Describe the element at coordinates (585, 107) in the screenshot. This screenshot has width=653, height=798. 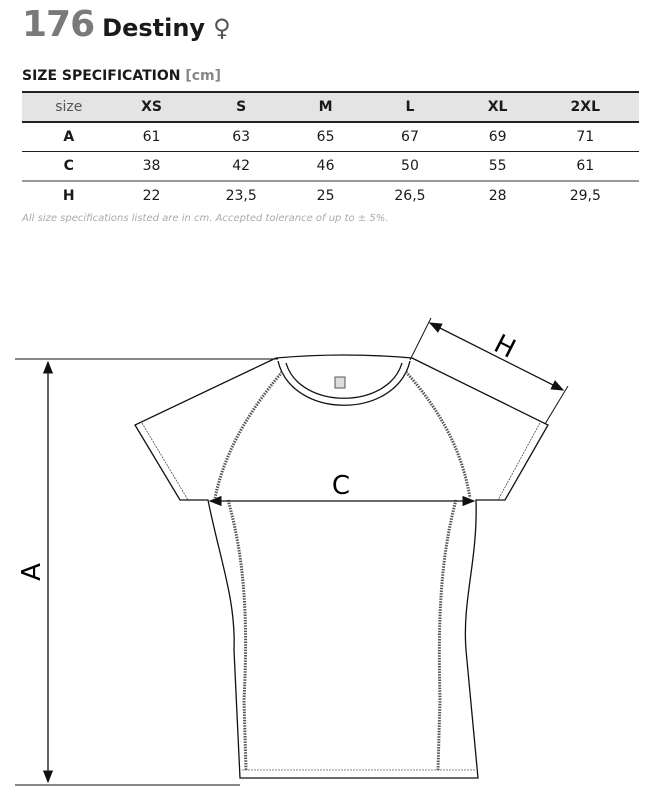
I see `col-2xl: 2XL` at that location.